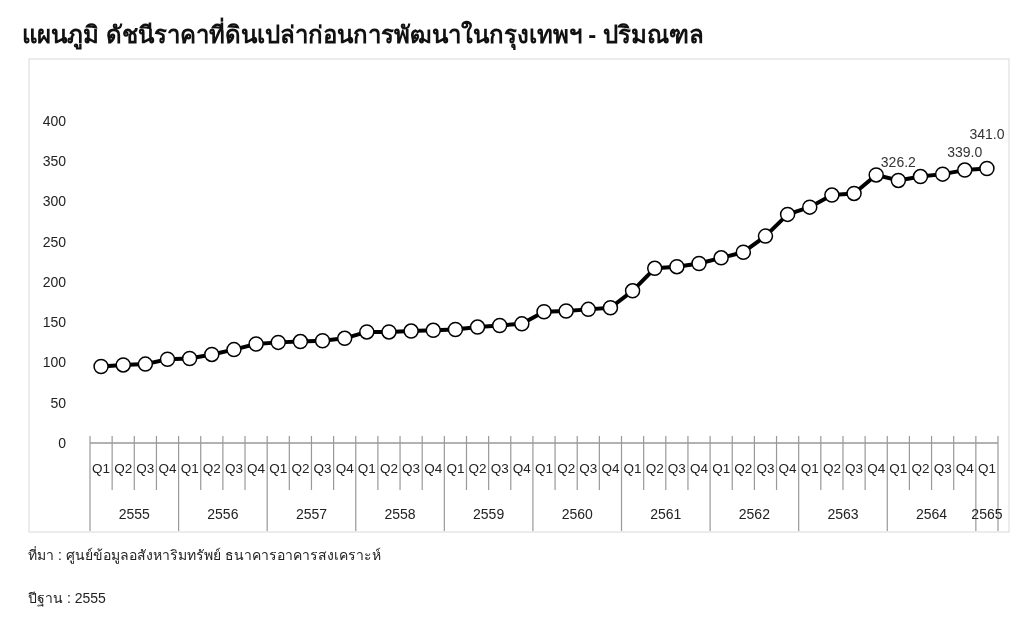  Describe the element at coordinates (577, 513) in the screenshot. I see `text: 2560` at that location.